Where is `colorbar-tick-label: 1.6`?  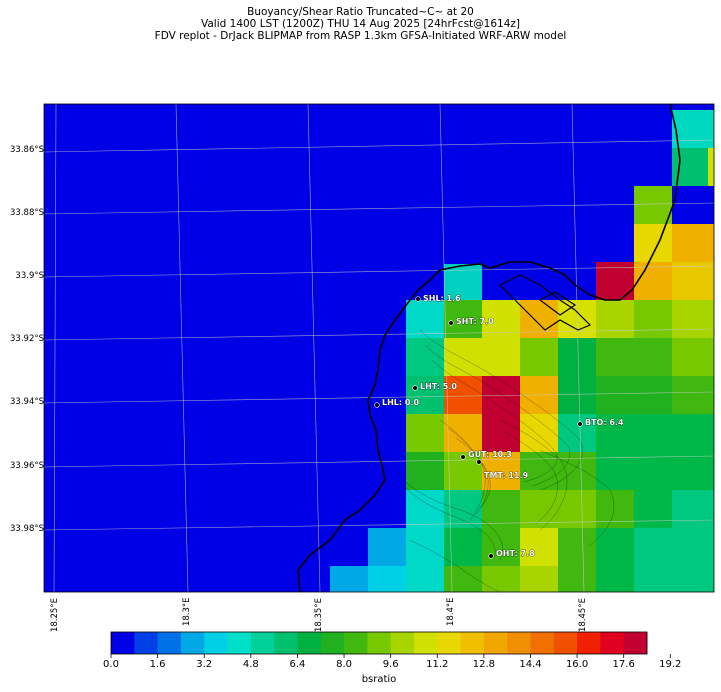
colorbar-tick-label: 1.6 is located at coordinates (157, 664).